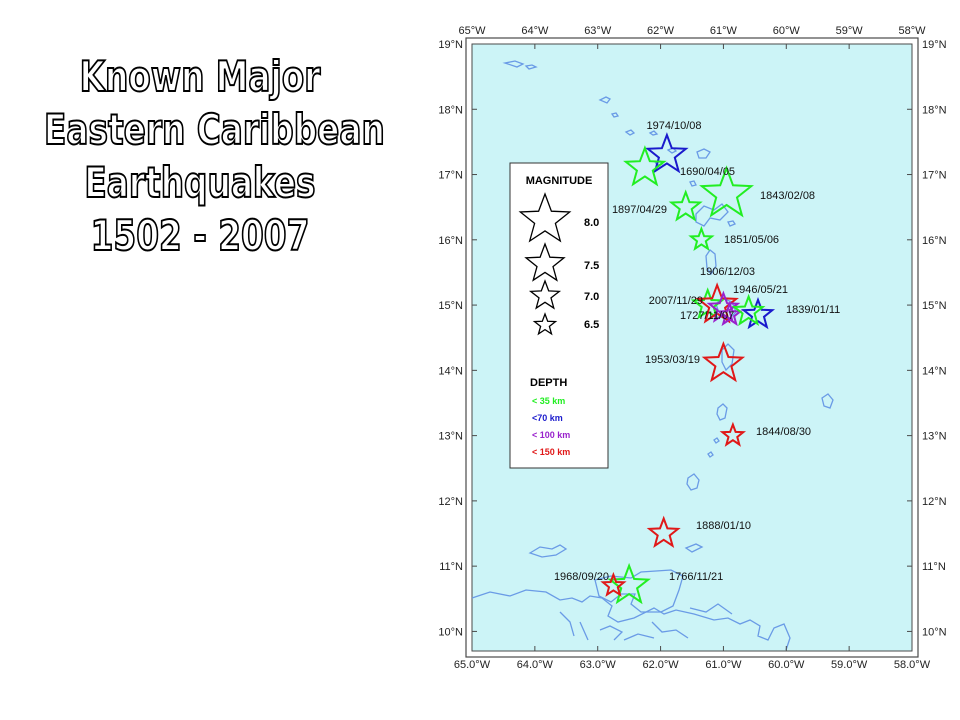 This screenshot has height=720, width=960. Describe the element at coordinates (693, 183) in the screenshot. I see `montserrat-island` at that location.